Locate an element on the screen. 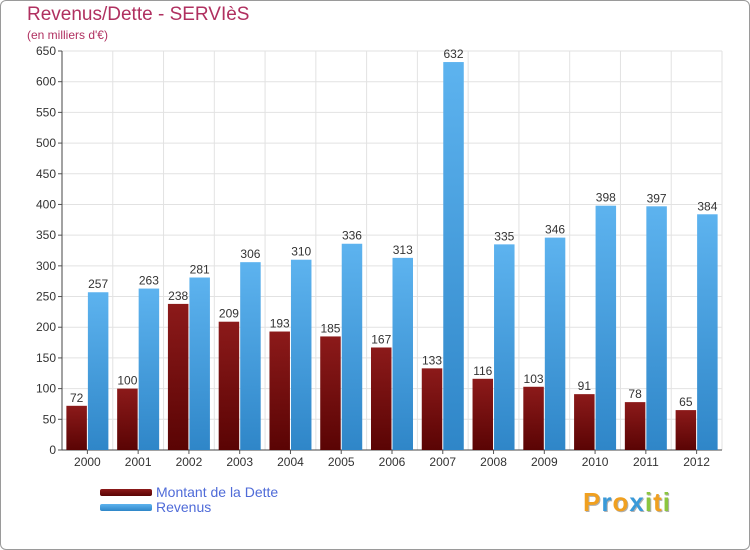 Image resolution: width=750 pixels, height=550 pixels. x-tick-label: 2007 is located at coordinates (442, 462).